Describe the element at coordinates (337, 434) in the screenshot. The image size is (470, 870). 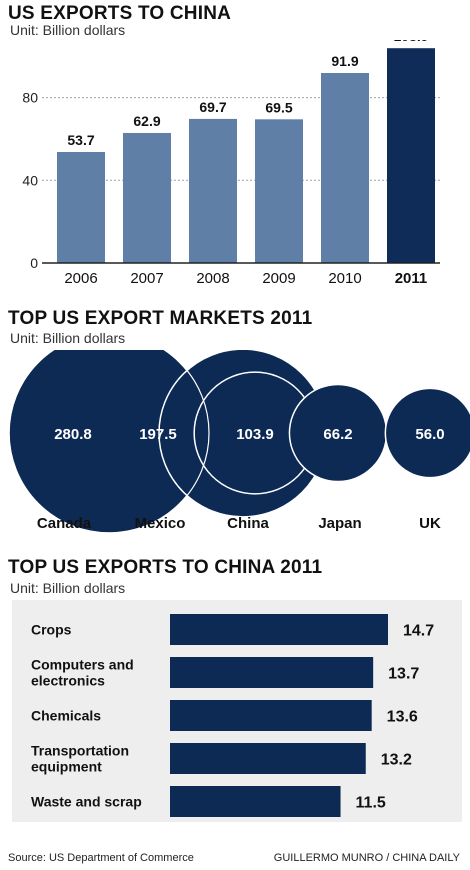
I see `bubble-value-label: 66.2` at that location.